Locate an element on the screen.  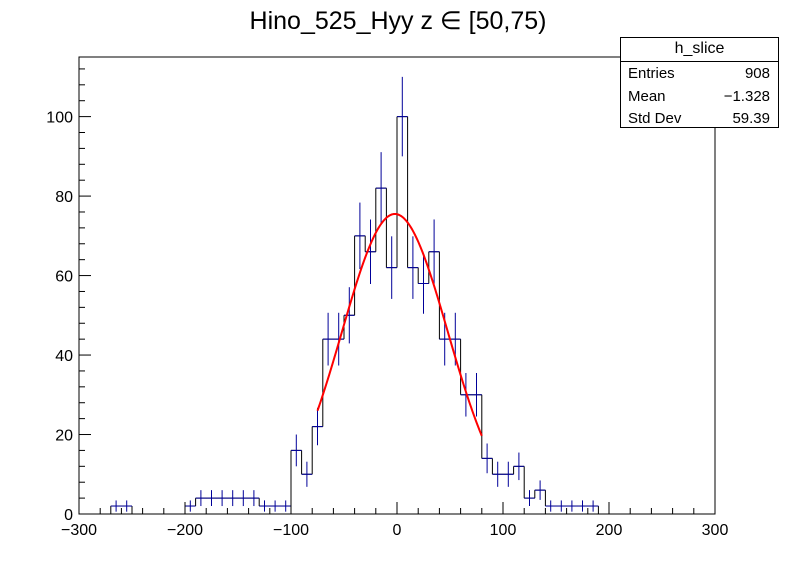
stats-row-entries: Entries 908 is located at coordinates (699, 73).